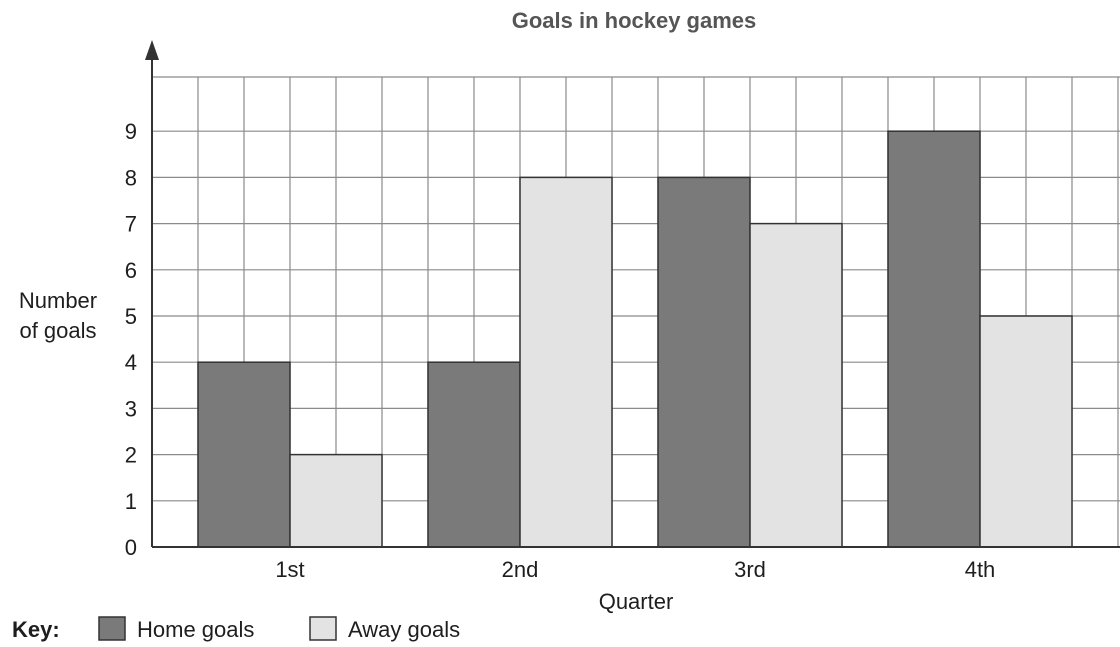  What do you see at coordinates (131, 131) in the screenshot?
I see `y-tick-label: 9` at bounding box center [131, 131].